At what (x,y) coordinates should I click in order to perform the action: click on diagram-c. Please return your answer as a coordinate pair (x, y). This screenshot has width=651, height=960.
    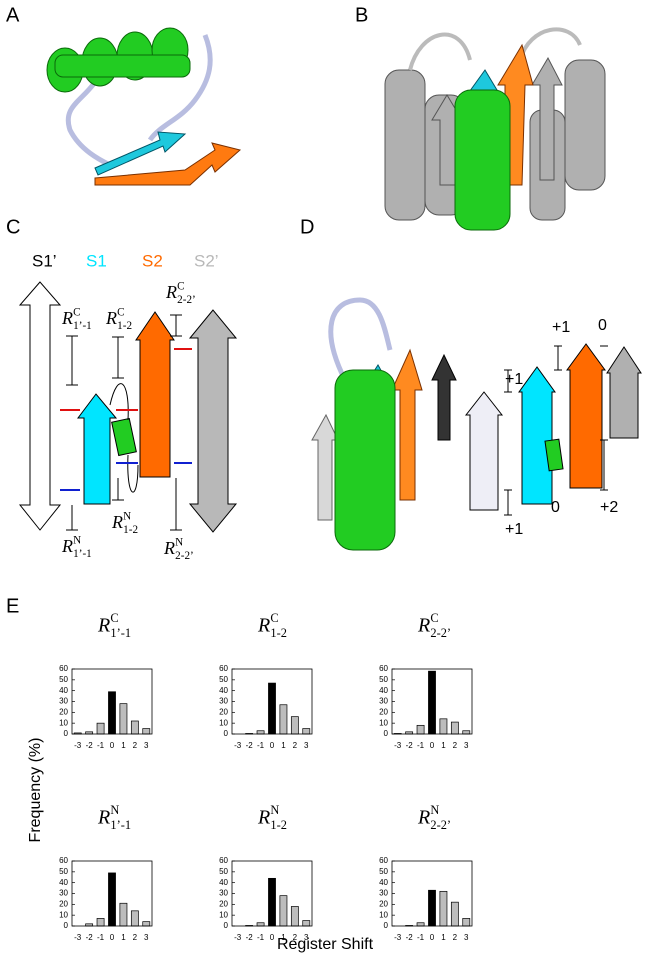
    Looking at the image, I should click on (128, 407).